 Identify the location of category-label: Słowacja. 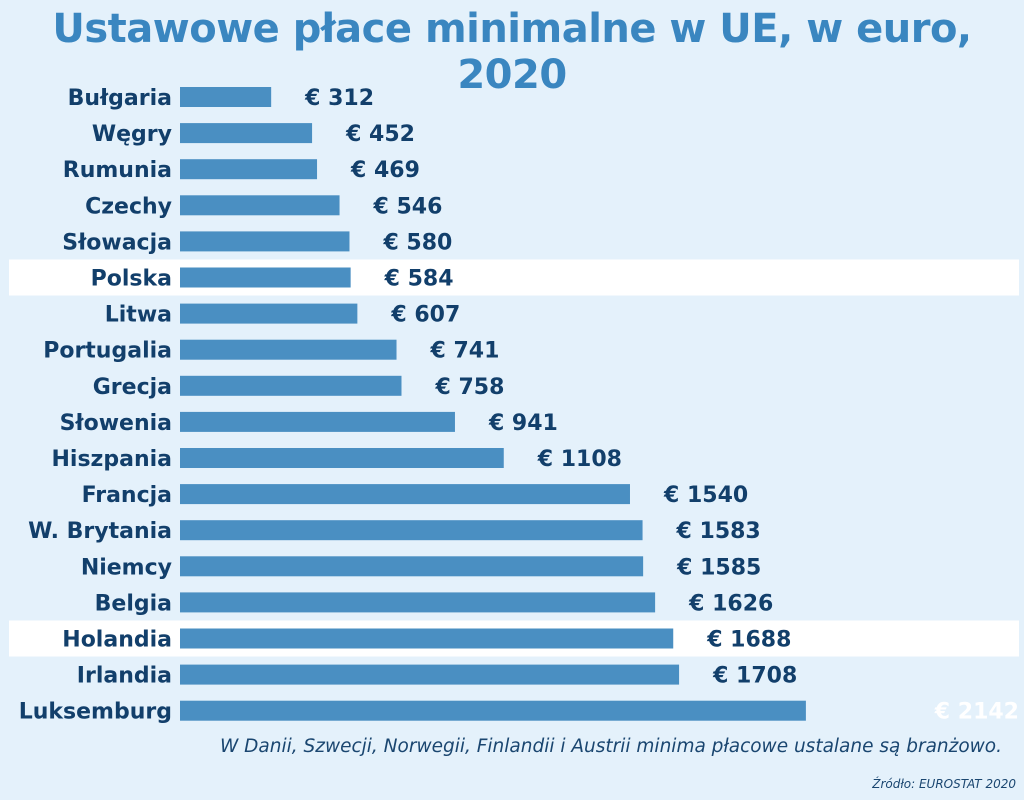
(117, 242).